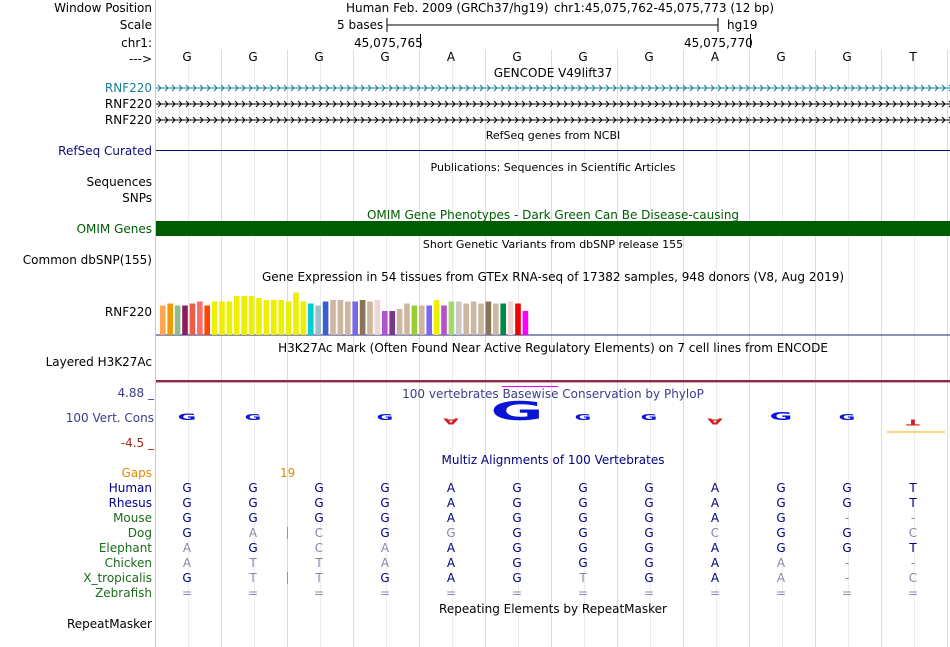  I want to click on species-label: Elephant, so click(125, 548).